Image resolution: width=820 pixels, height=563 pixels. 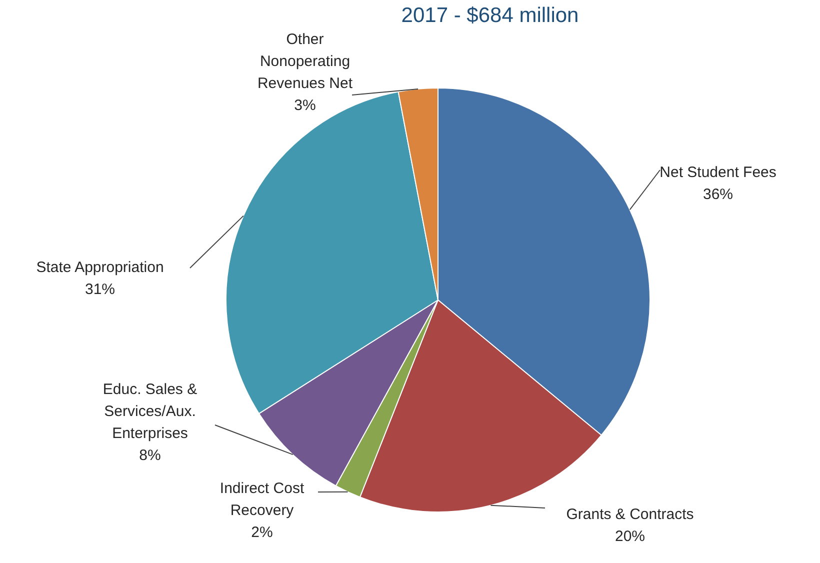 What do you see at coordinates (630, 514) in the screenshot?
I see `slice-label: Grants & Contracts` at bounding box center [630, 514].